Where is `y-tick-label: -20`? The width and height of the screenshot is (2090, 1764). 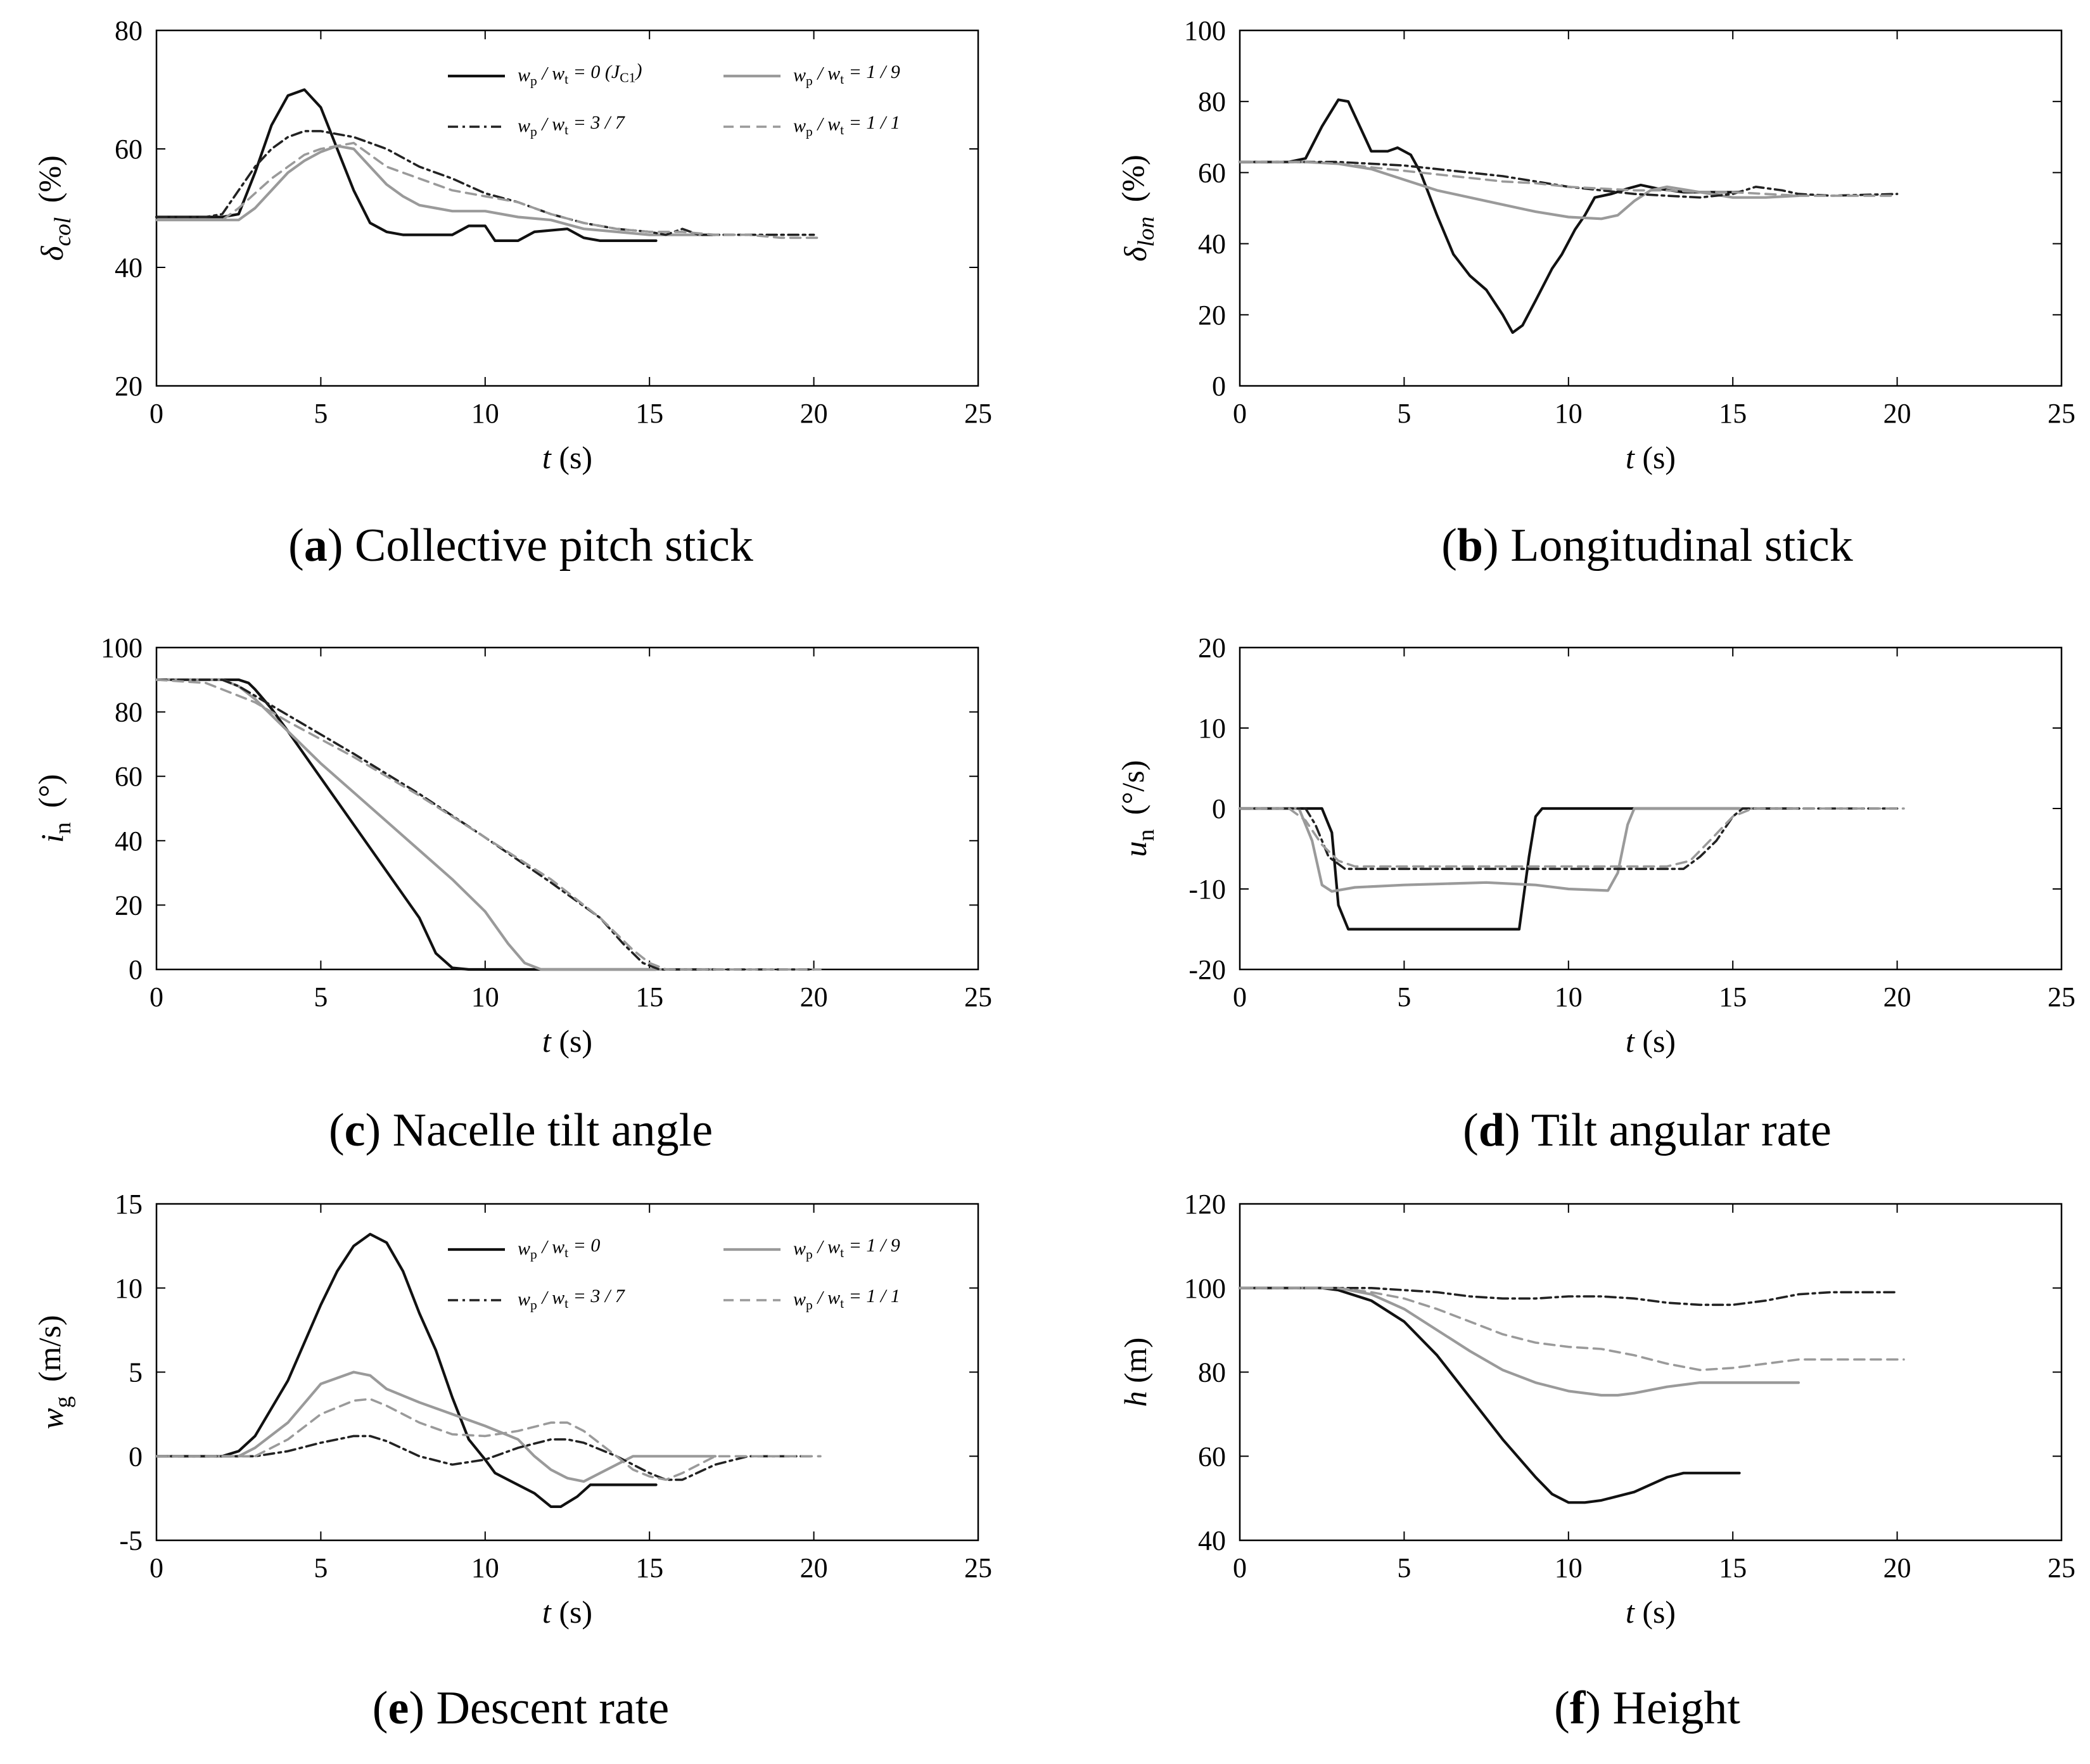
y-tick-label: -20 is located at coordinates (1207, 969).